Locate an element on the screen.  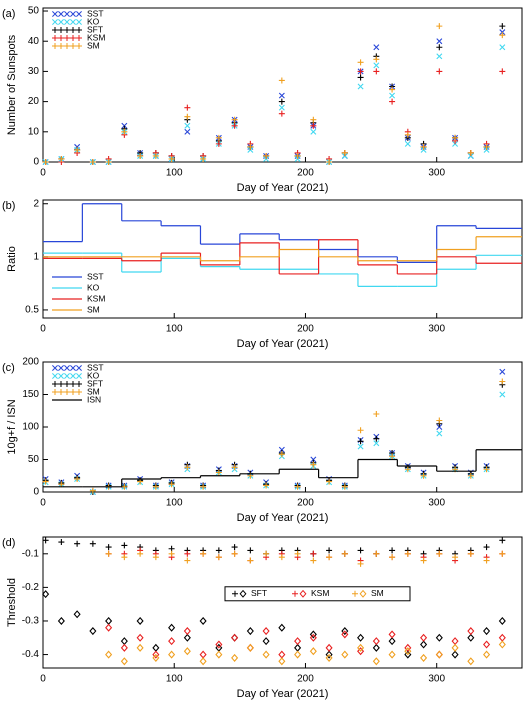
legend-label: ISN is located at coordinates (94, 399).